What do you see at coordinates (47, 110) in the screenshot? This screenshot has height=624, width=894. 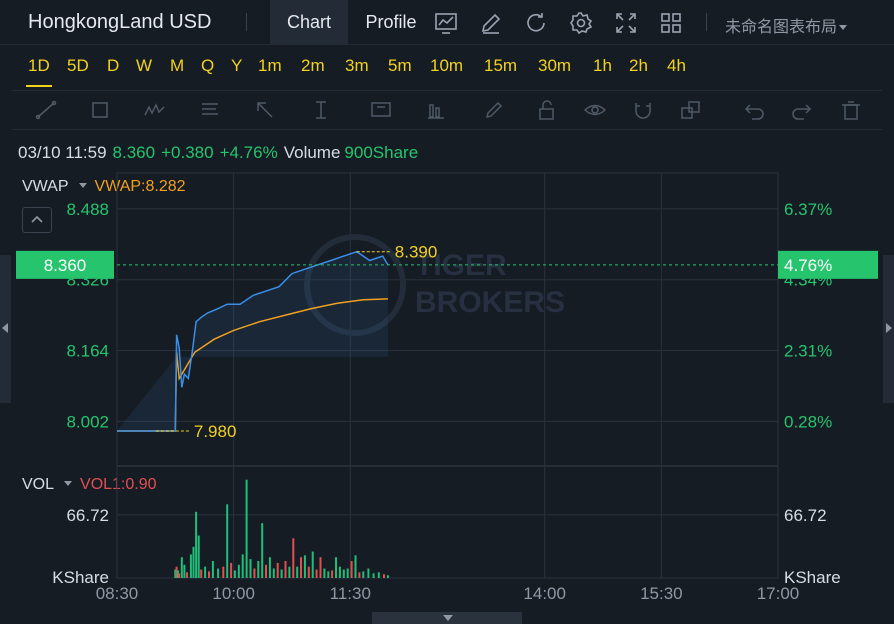 I see `trend-line-icon` at bounding box center [47, 110].